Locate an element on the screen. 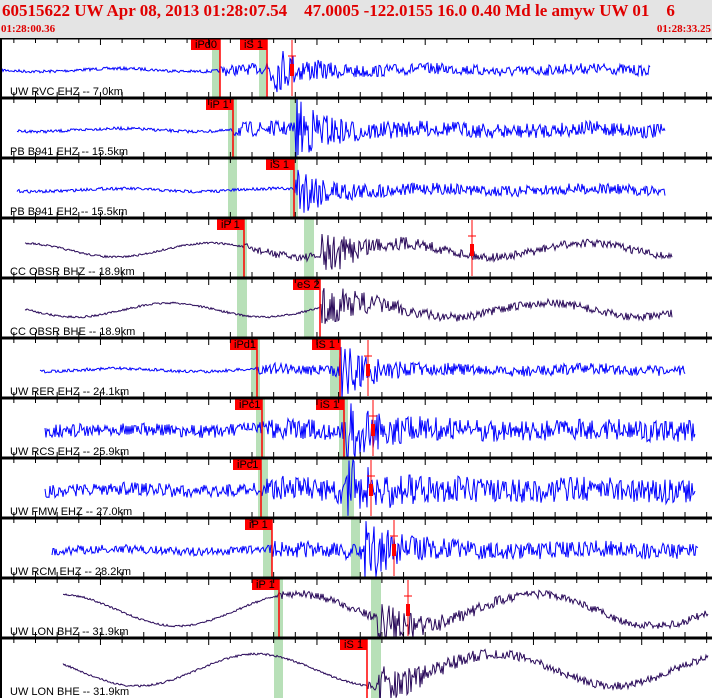  trace-label: UW RER EHZ -- 24.1km is located at coordinates (69, 392).